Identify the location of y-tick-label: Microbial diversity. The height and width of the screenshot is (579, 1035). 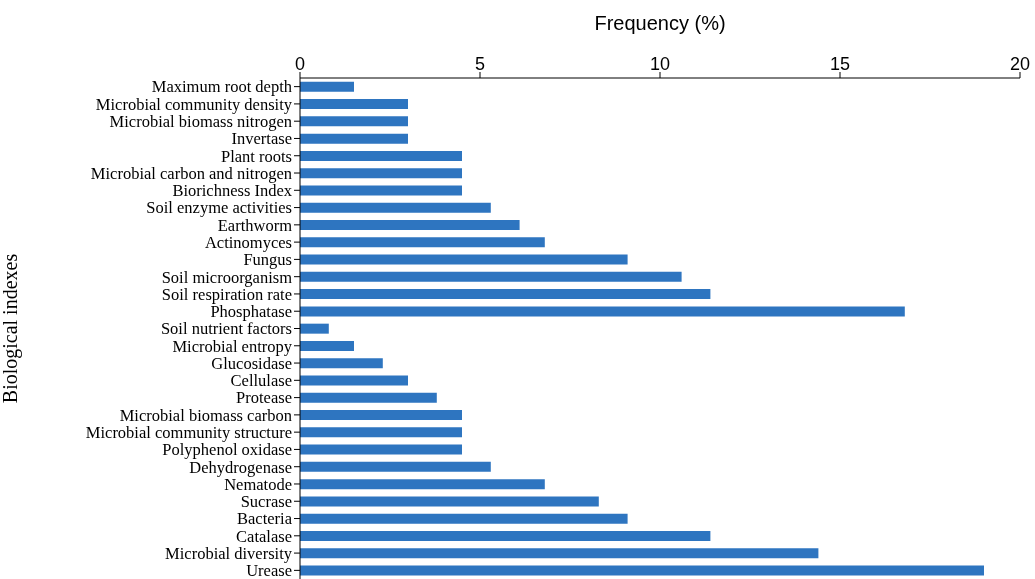
(229, 553).